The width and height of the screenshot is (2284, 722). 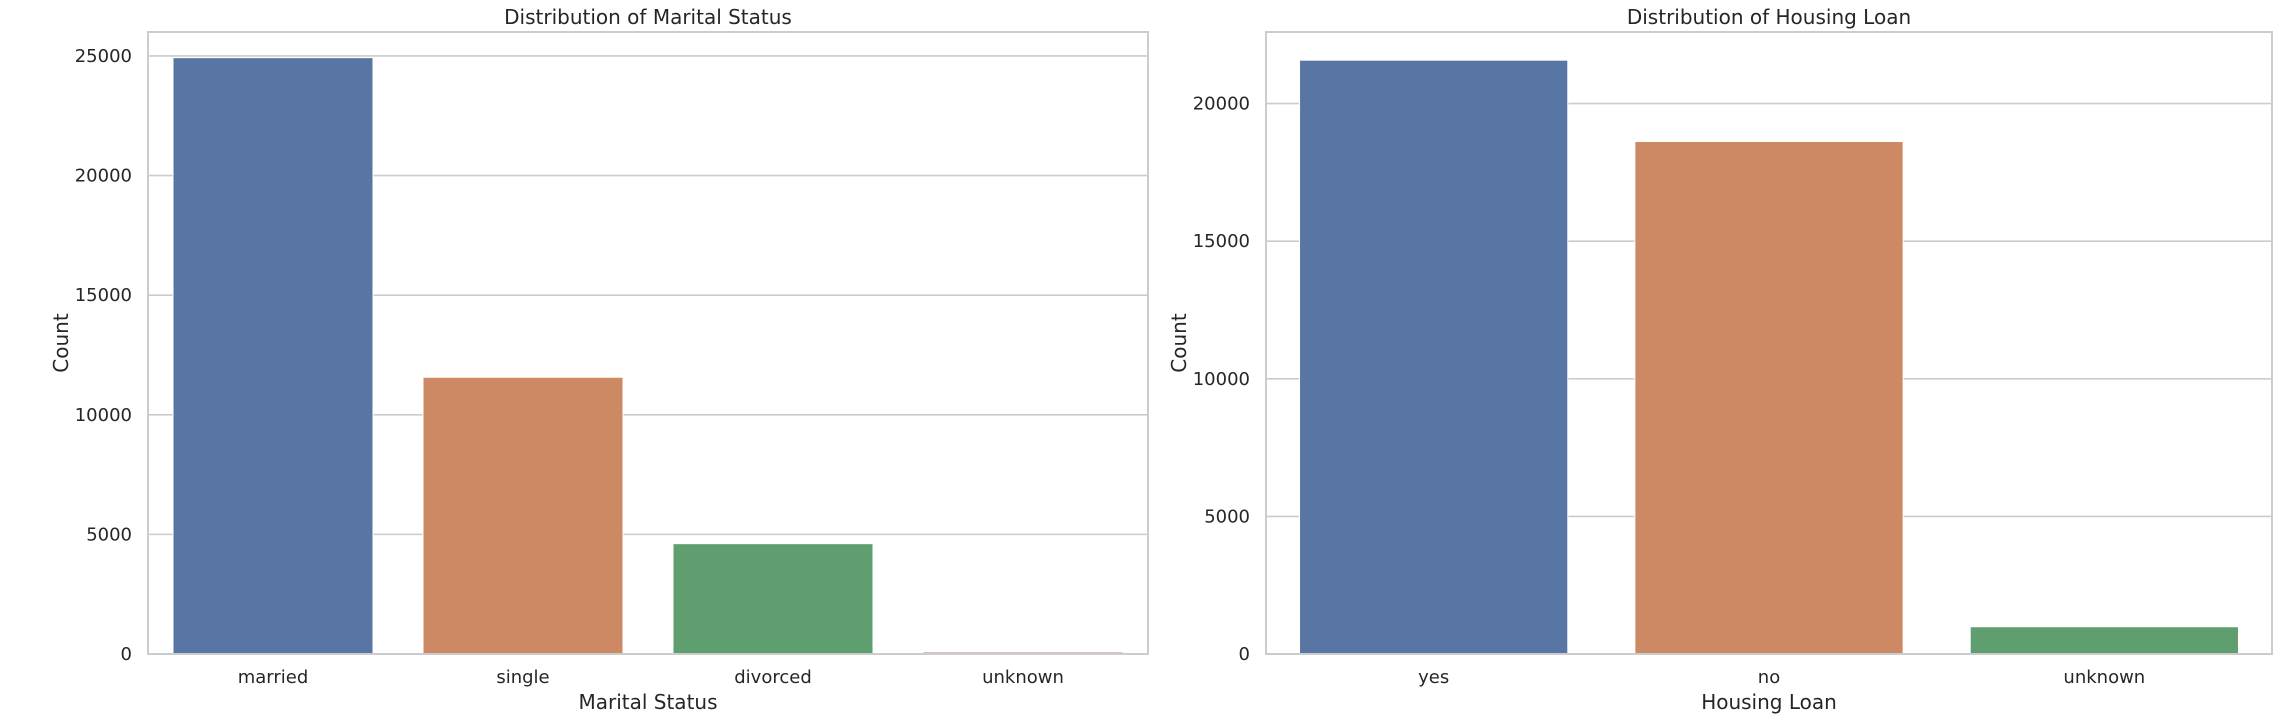 I want to click on chart-2-bar-no, so click(x=1769, y=397).